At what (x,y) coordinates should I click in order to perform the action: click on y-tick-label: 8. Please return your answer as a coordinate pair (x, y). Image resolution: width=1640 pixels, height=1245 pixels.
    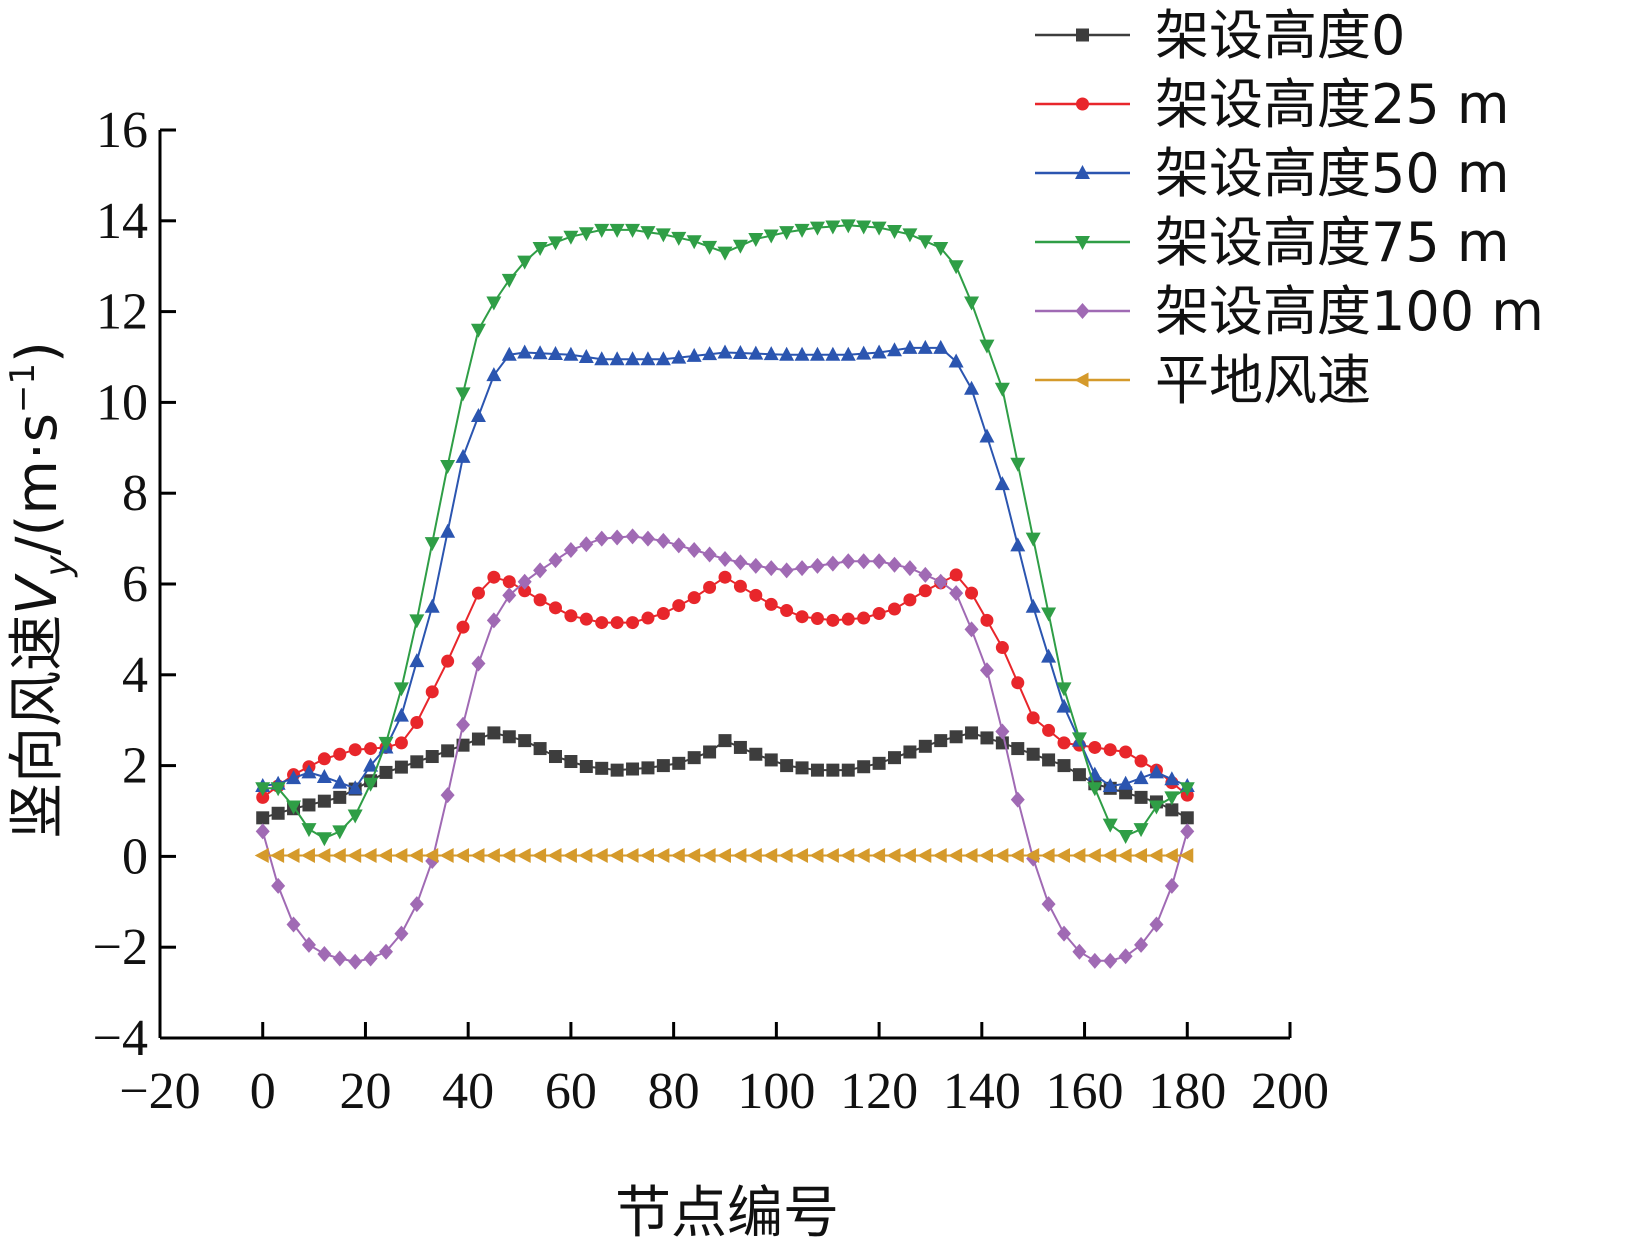
    Looking at the image, I should click on (135, 493).